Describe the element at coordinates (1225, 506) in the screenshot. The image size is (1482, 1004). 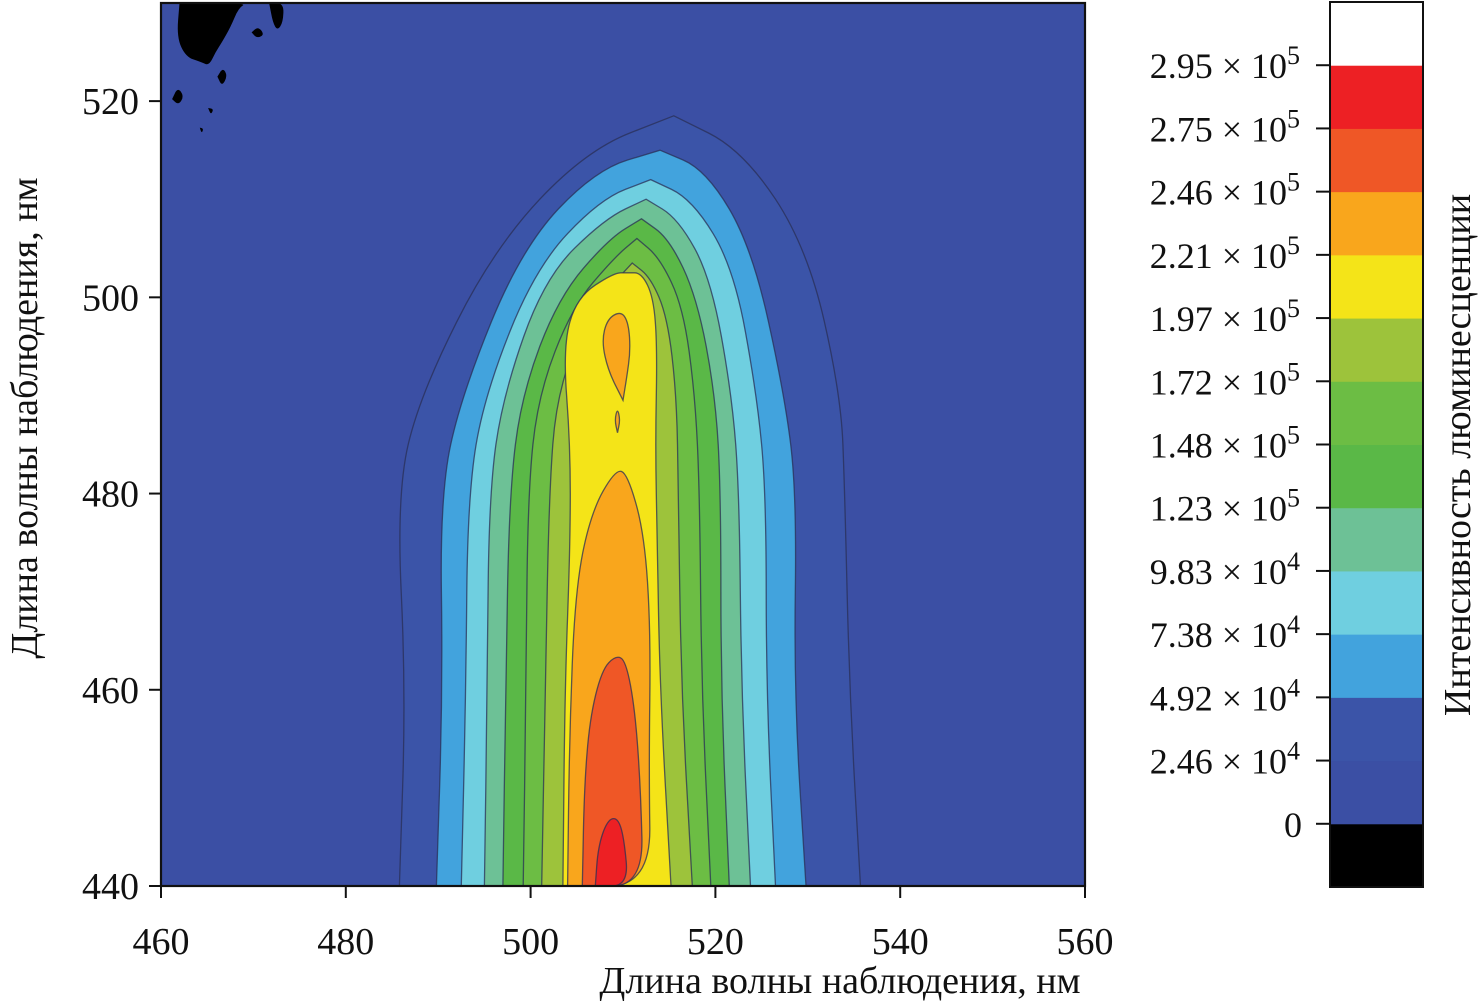
I see `colorbar-label-5: 1.23 × 10⁵` at that location.